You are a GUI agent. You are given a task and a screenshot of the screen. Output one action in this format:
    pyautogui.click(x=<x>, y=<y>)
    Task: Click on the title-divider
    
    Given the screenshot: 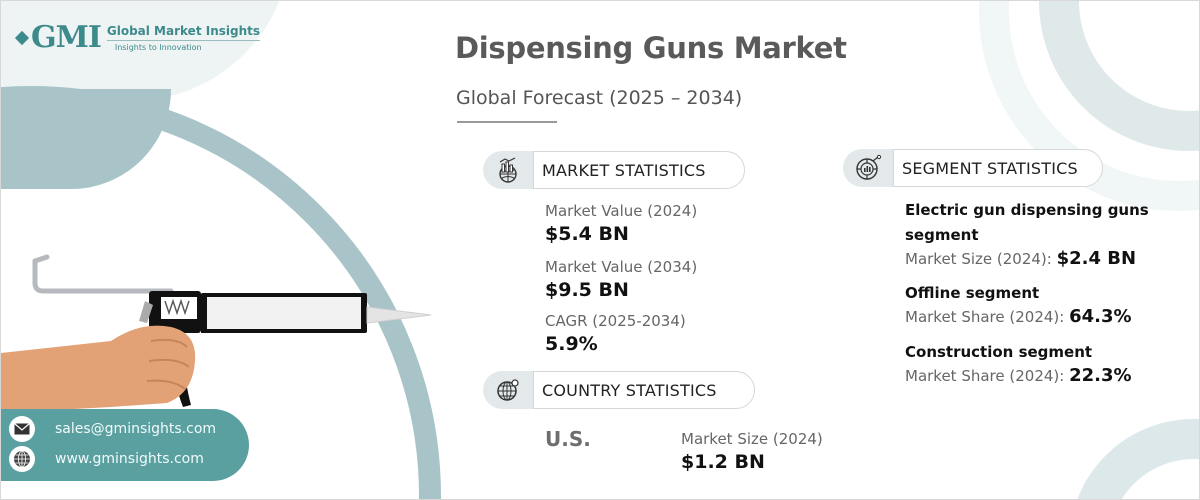 What is the action you would take?
    pyautogui.click(x=507, y=122)
    